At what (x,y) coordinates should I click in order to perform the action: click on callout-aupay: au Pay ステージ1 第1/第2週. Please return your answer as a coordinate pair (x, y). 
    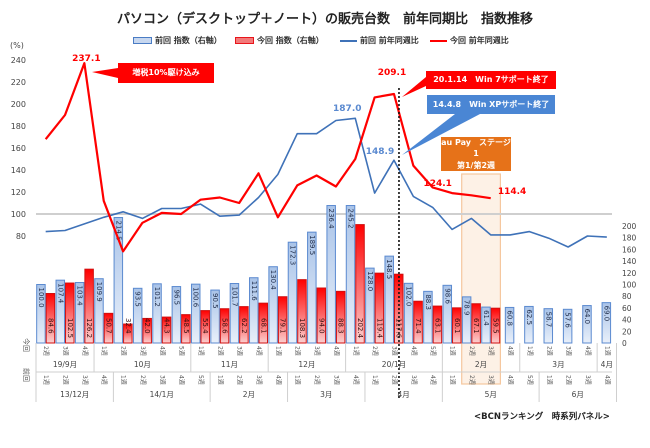
    Looking at the image, I should click on (476, 154).